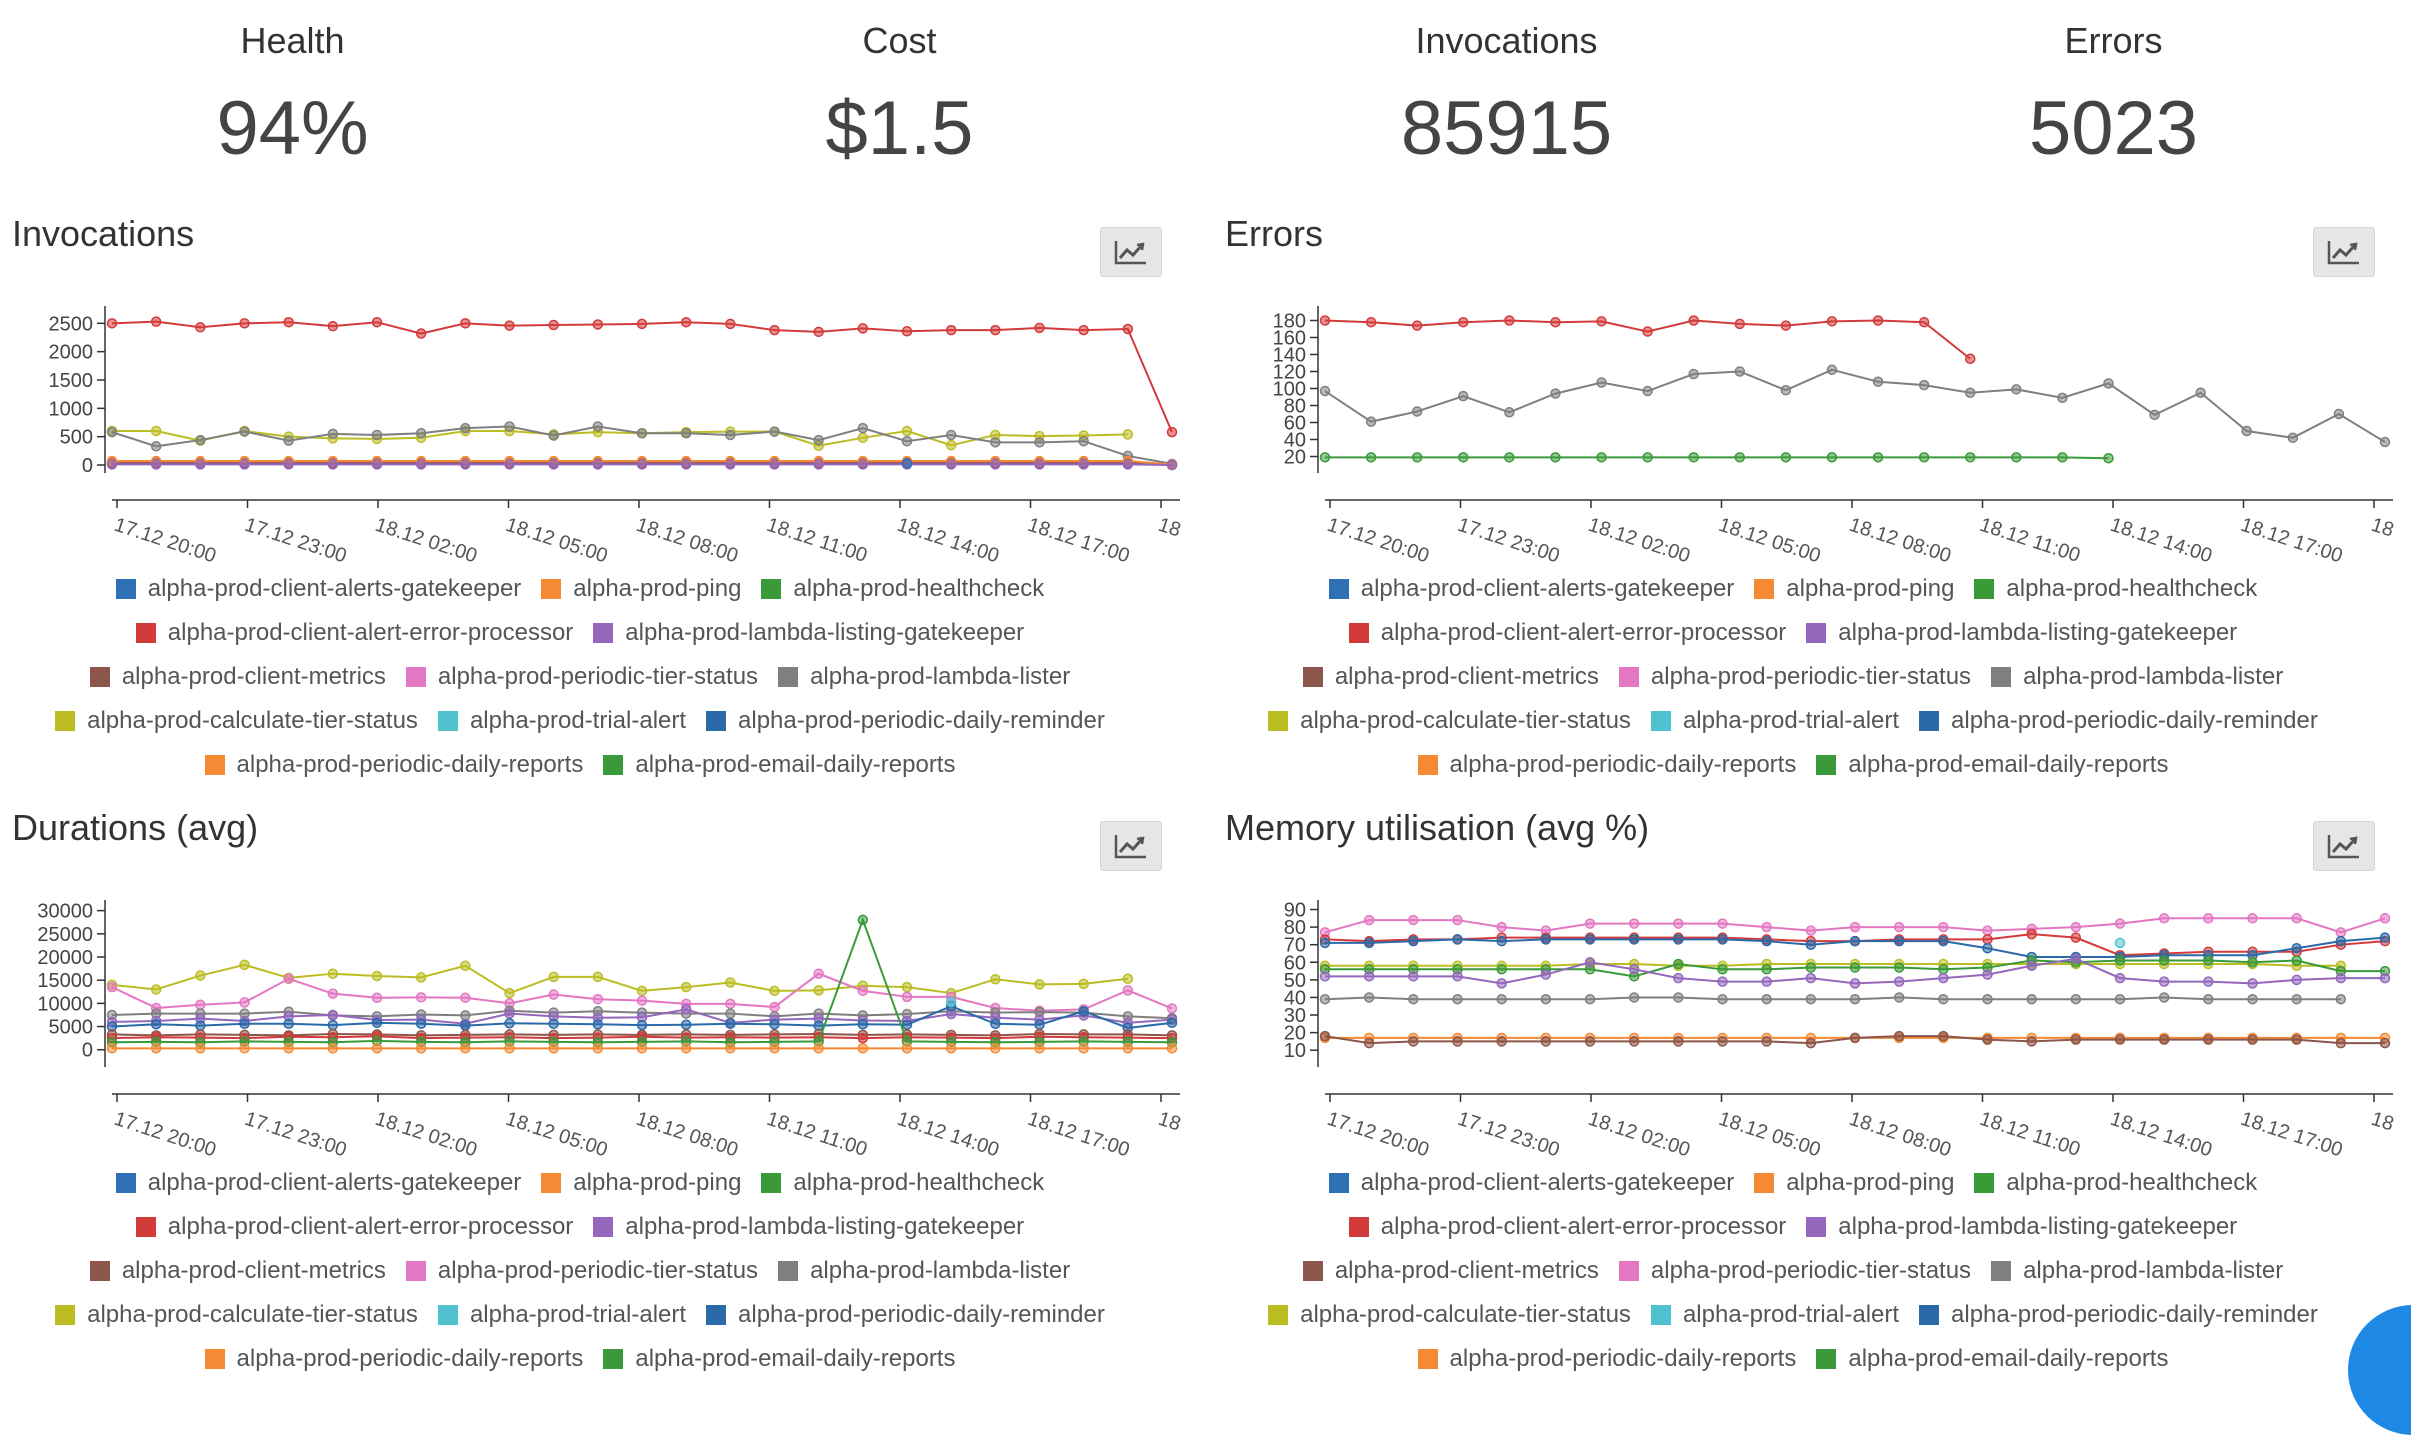 The height and width of the screenshot is (1435, 2411). What do you see at coordinates (71, 1028) in the screenshot?
I see `y-tick-label: 5000` at bounding box center [71, 1028].